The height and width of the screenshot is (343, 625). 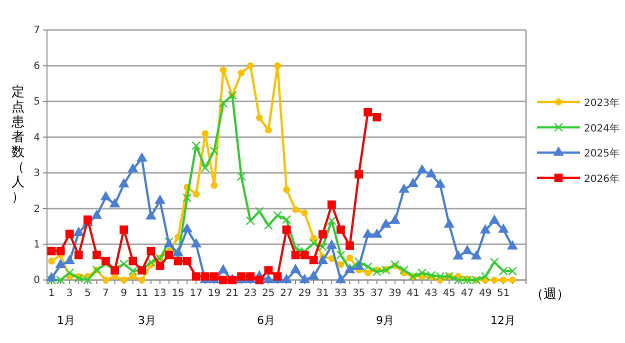 What do you see at coordinates (449, 293) in the screenshot?
I see `x-tick-label: 45` at bounding box center [449, 293].